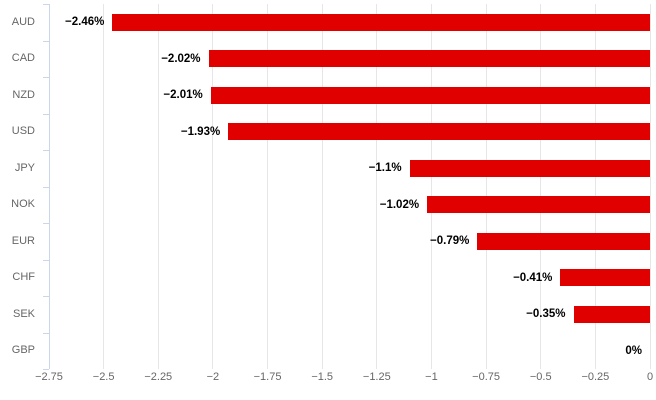 This screenshot has height=400, width=656. I want to click on x-axis-tick-label: −2.5, so click(103, 377).